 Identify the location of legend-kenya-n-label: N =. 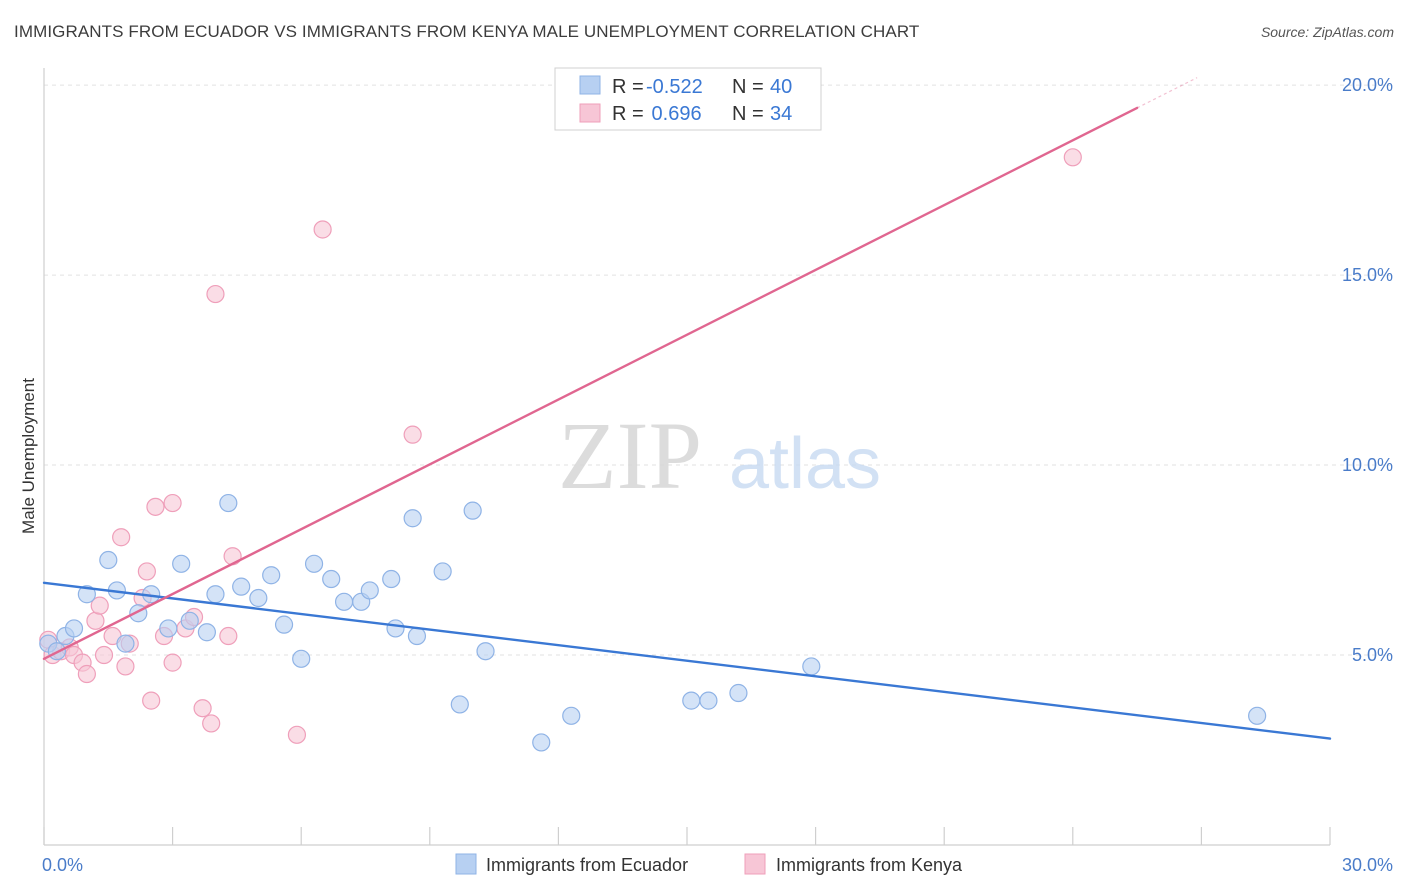
(748, 114).